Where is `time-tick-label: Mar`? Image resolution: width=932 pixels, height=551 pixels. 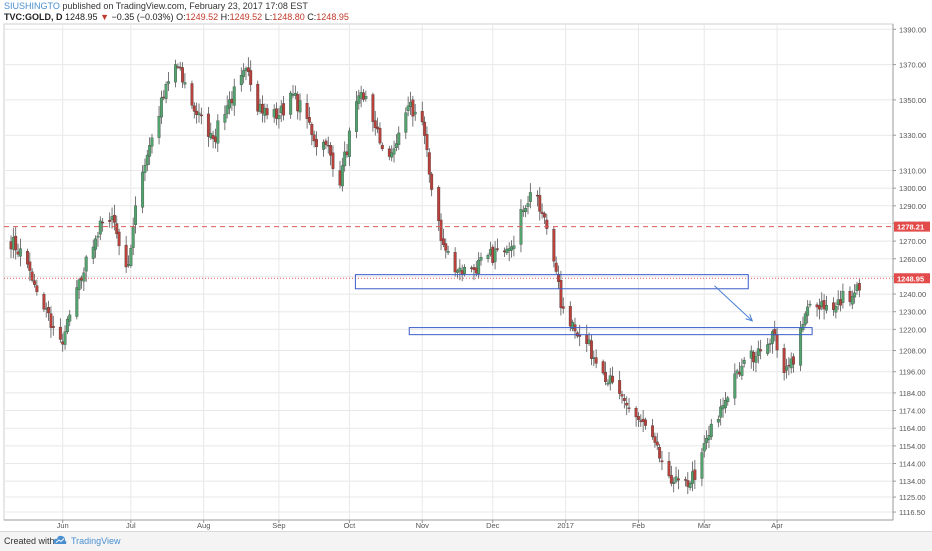
time-tick-label: Mar is located at coordinates (704, 525).